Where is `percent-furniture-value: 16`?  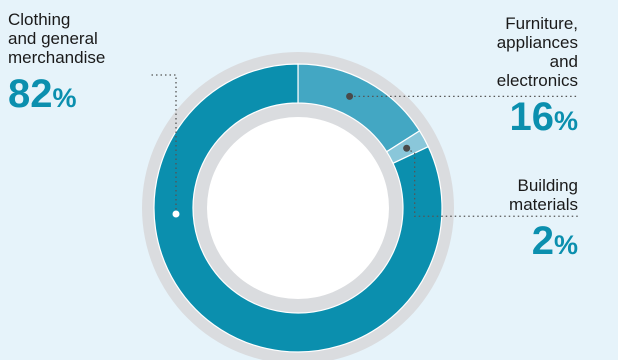 percent-furniture-value: 16 is located at coordinates (531, 117).